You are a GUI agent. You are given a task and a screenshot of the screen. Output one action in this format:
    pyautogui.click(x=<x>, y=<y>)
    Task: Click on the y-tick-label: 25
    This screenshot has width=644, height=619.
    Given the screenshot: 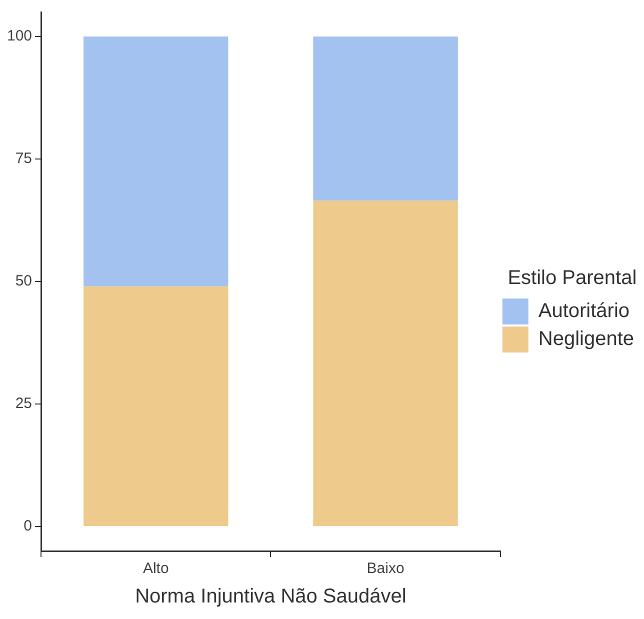 What is the action you would take?
    pyautogui.click(x=23, y=403)
    